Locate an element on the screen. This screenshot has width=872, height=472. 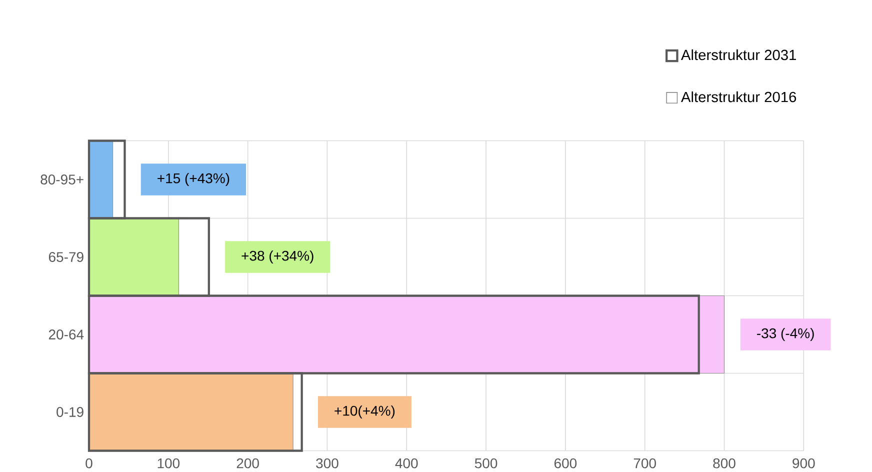
annotation: +10(+4%) is located at coordinates (364, 412).